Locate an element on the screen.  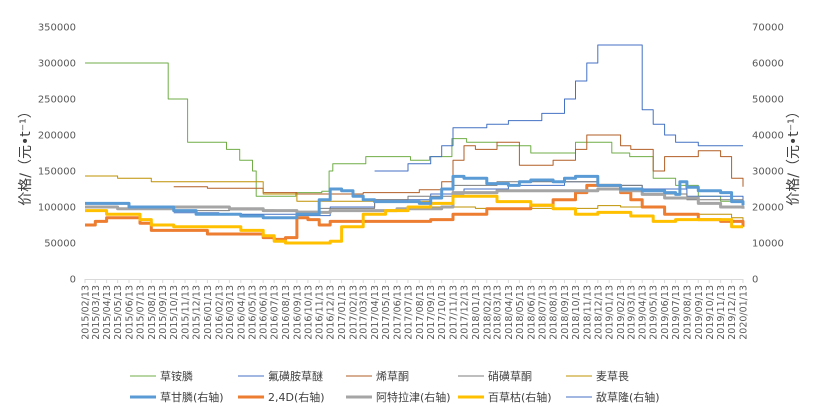
right-y-tick-label: 50000 is located at coordinates (768, 100).